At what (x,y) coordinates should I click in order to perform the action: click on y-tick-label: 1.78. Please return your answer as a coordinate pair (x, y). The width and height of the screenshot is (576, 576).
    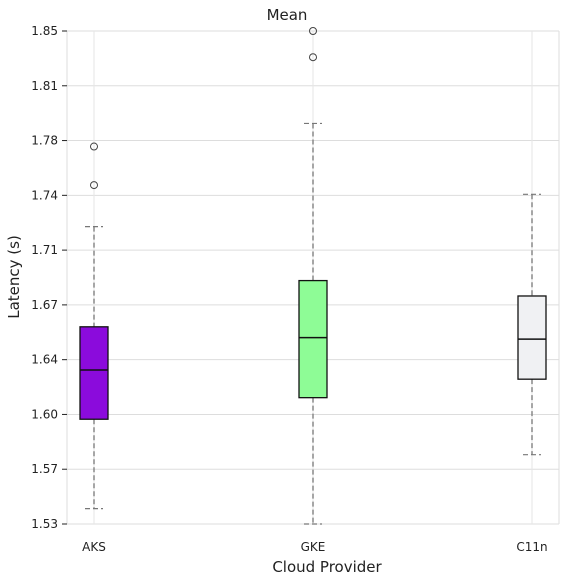
    Looking at the image, I should click on (44, 141).